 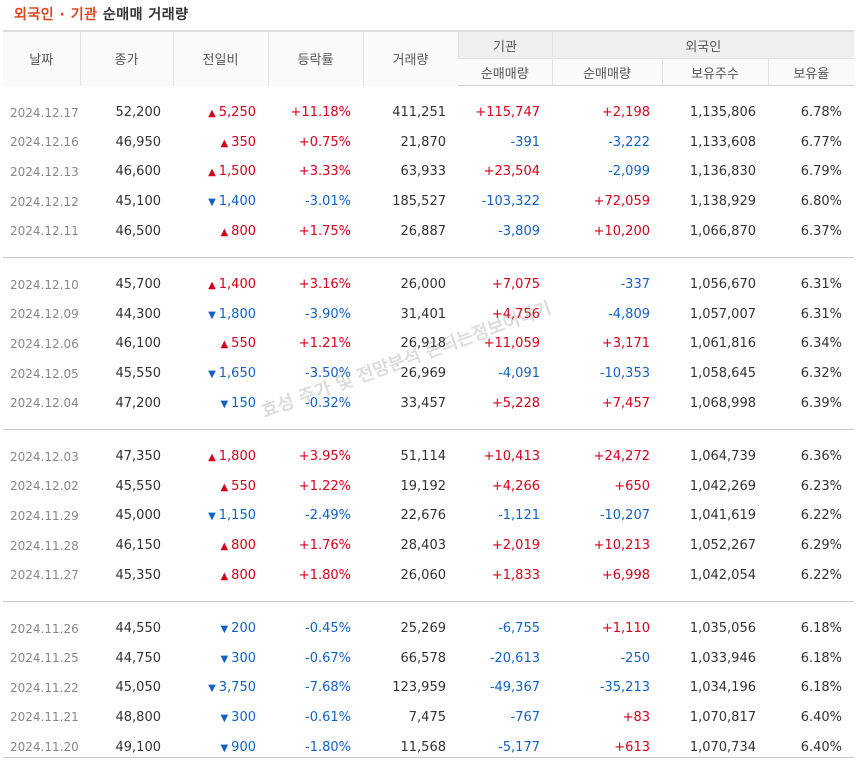 What do you see at coordinates (324, 575) in the screenshot?
I see `rate-cell: +1.80%` at bounding box center [324, 575].